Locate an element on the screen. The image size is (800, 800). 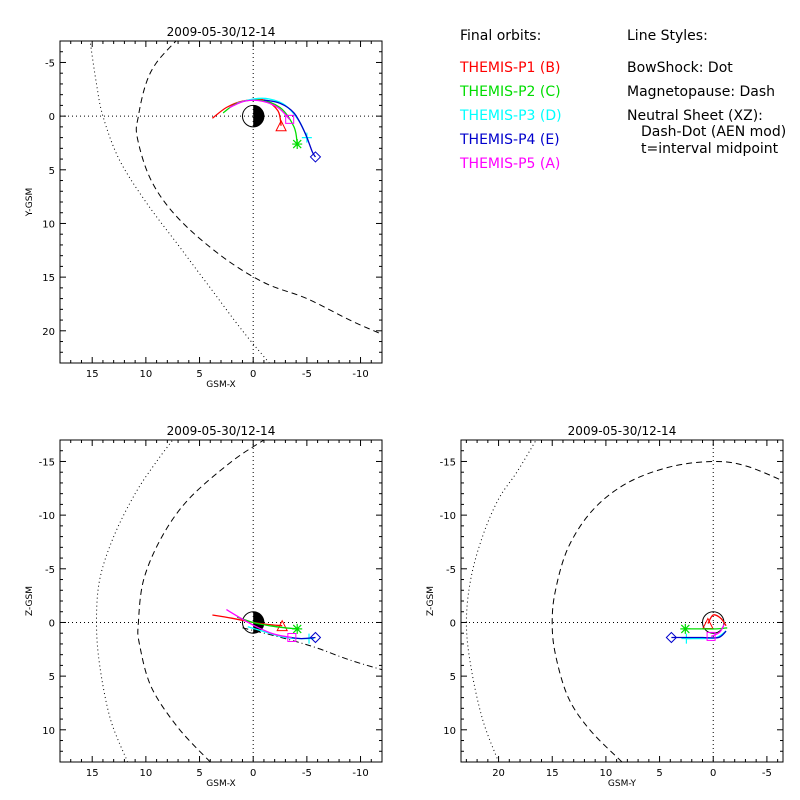
style-interval: t=interval midpoint is located at coordinates (710, 149).